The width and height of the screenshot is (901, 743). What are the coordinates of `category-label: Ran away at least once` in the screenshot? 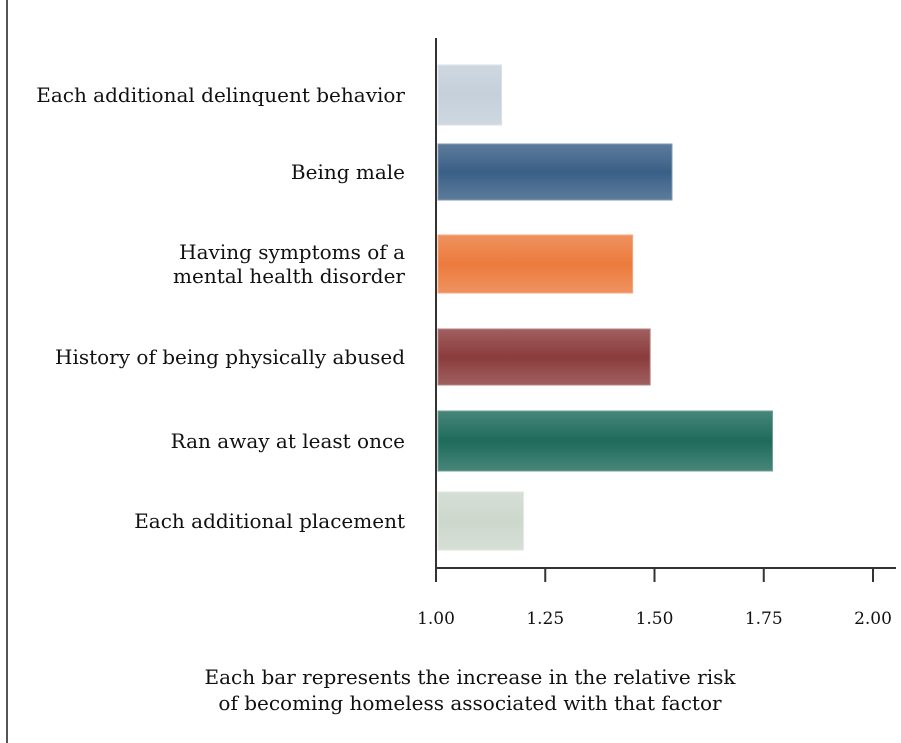 It's located at (288, 441).